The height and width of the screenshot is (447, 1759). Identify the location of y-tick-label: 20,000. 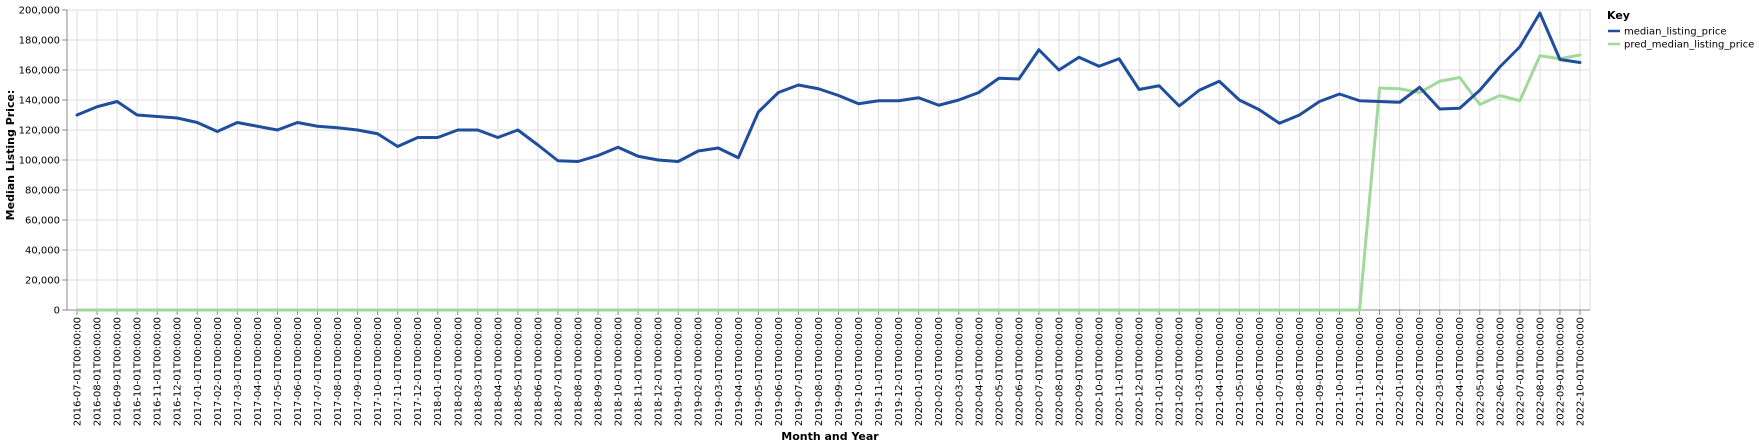
(42, 281).